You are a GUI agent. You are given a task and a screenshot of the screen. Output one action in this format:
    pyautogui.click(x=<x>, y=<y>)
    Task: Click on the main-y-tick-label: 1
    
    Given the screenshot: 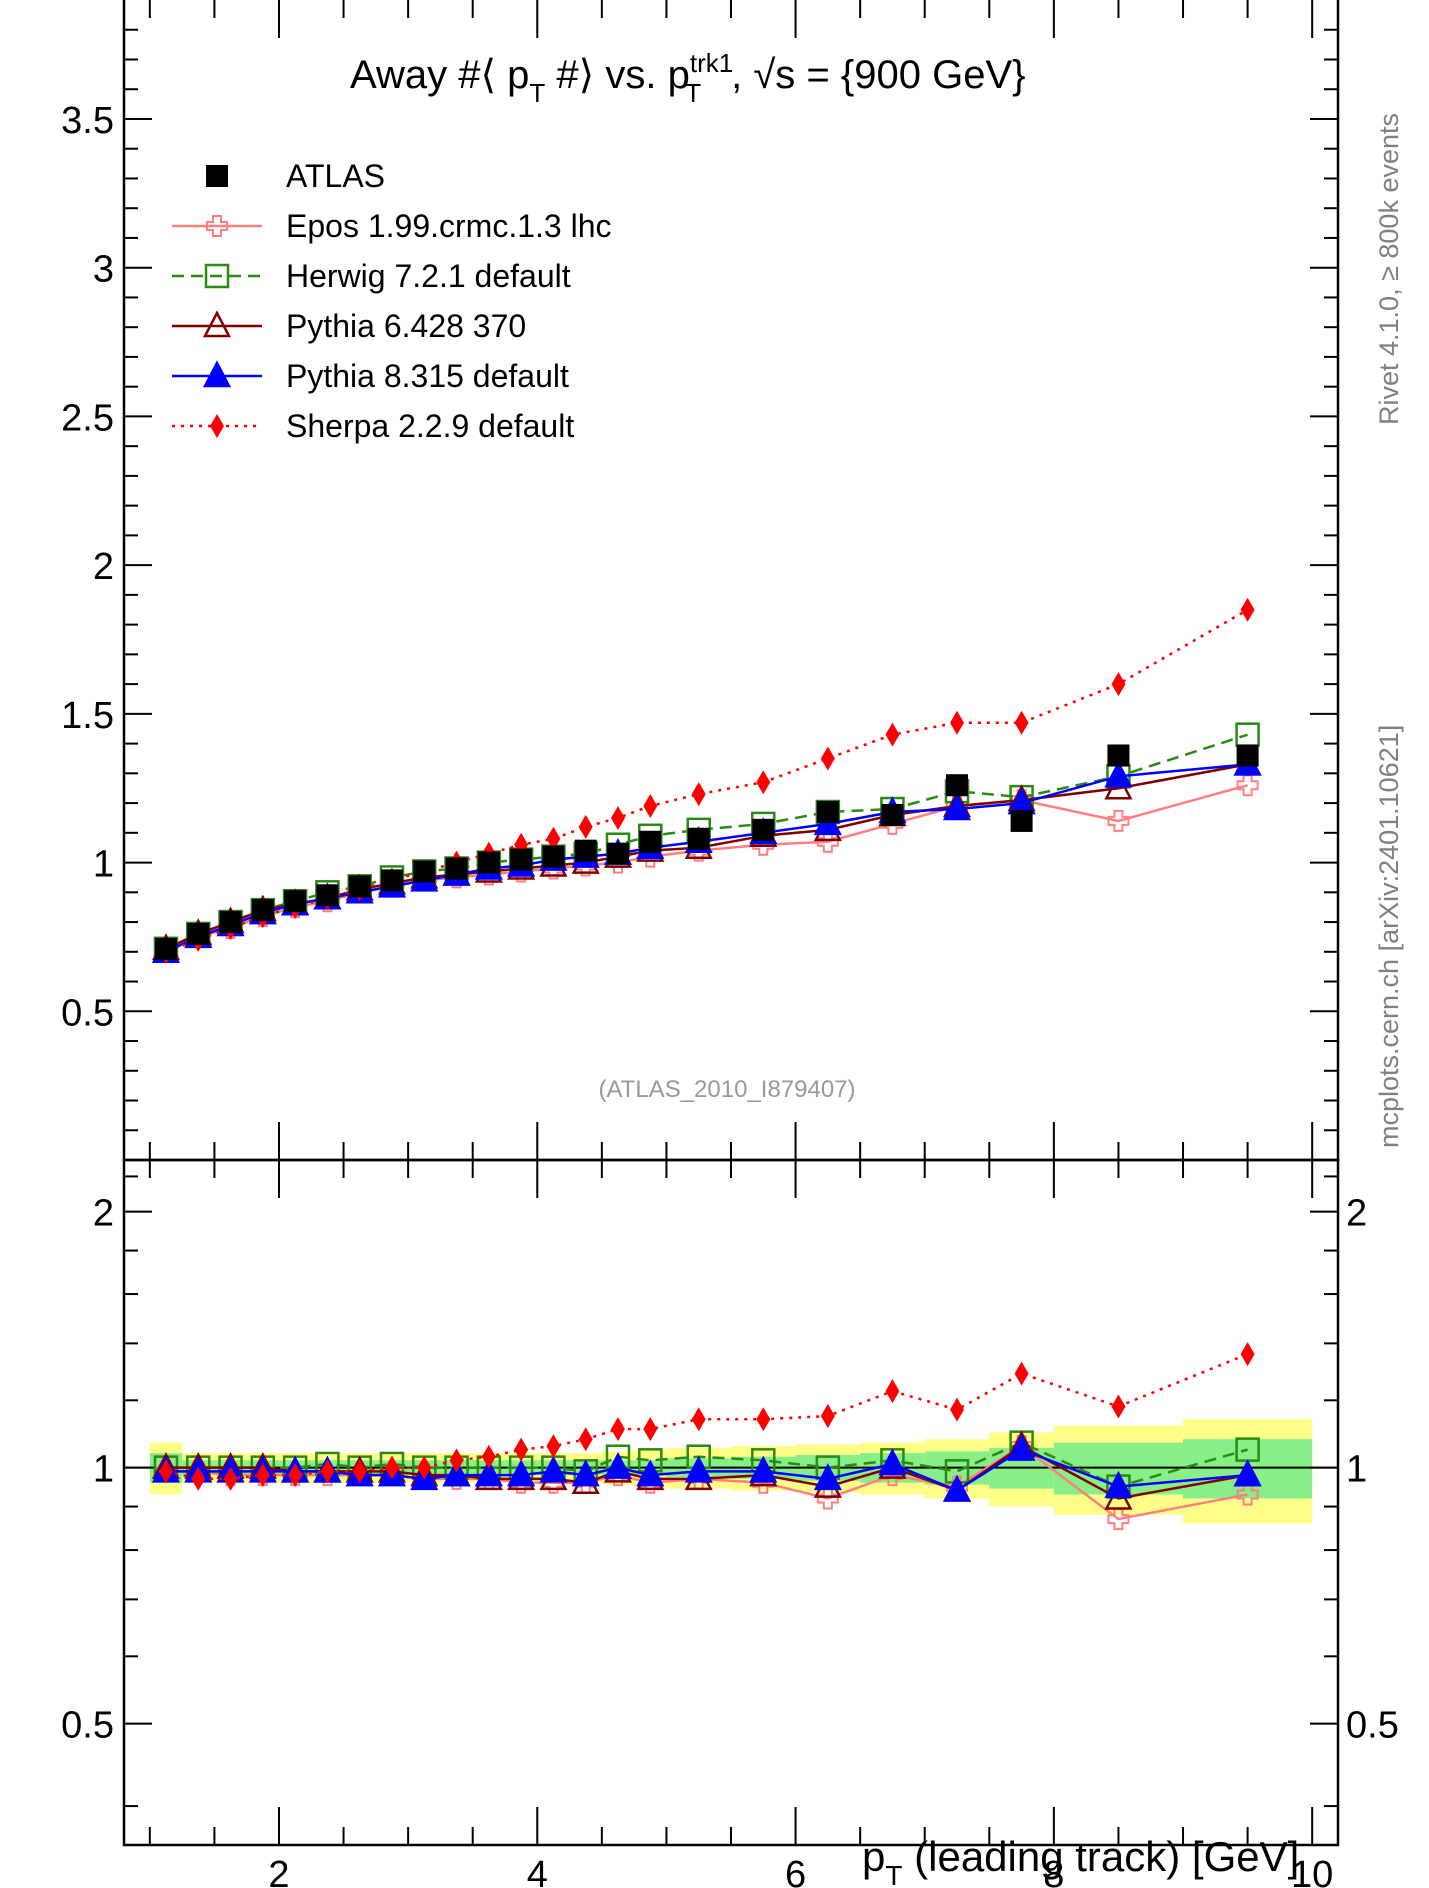 What is the action you would take?
    pyautogui.click(x=103, y=865)
    